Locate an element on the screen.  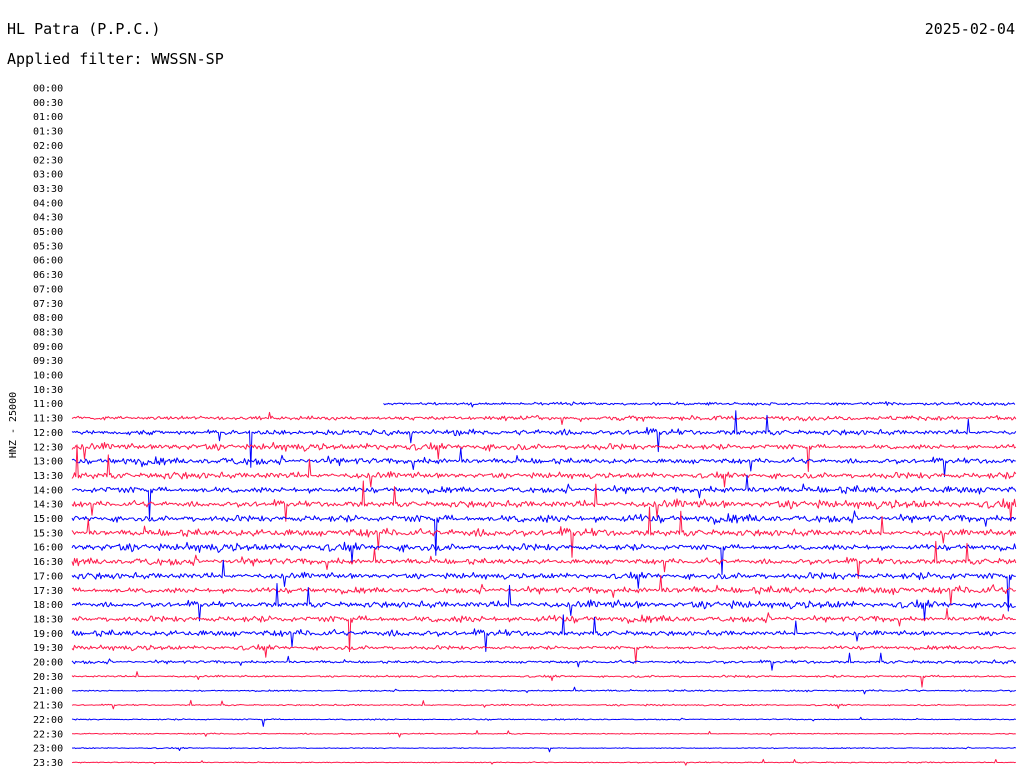
row-label-0100: 01:00 is located at coordinates (48, 117).